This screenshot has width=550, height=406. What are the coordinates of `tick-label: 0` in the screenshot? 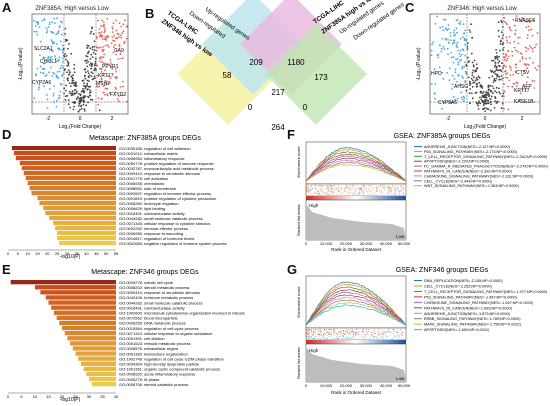 It's located at (8, 253).